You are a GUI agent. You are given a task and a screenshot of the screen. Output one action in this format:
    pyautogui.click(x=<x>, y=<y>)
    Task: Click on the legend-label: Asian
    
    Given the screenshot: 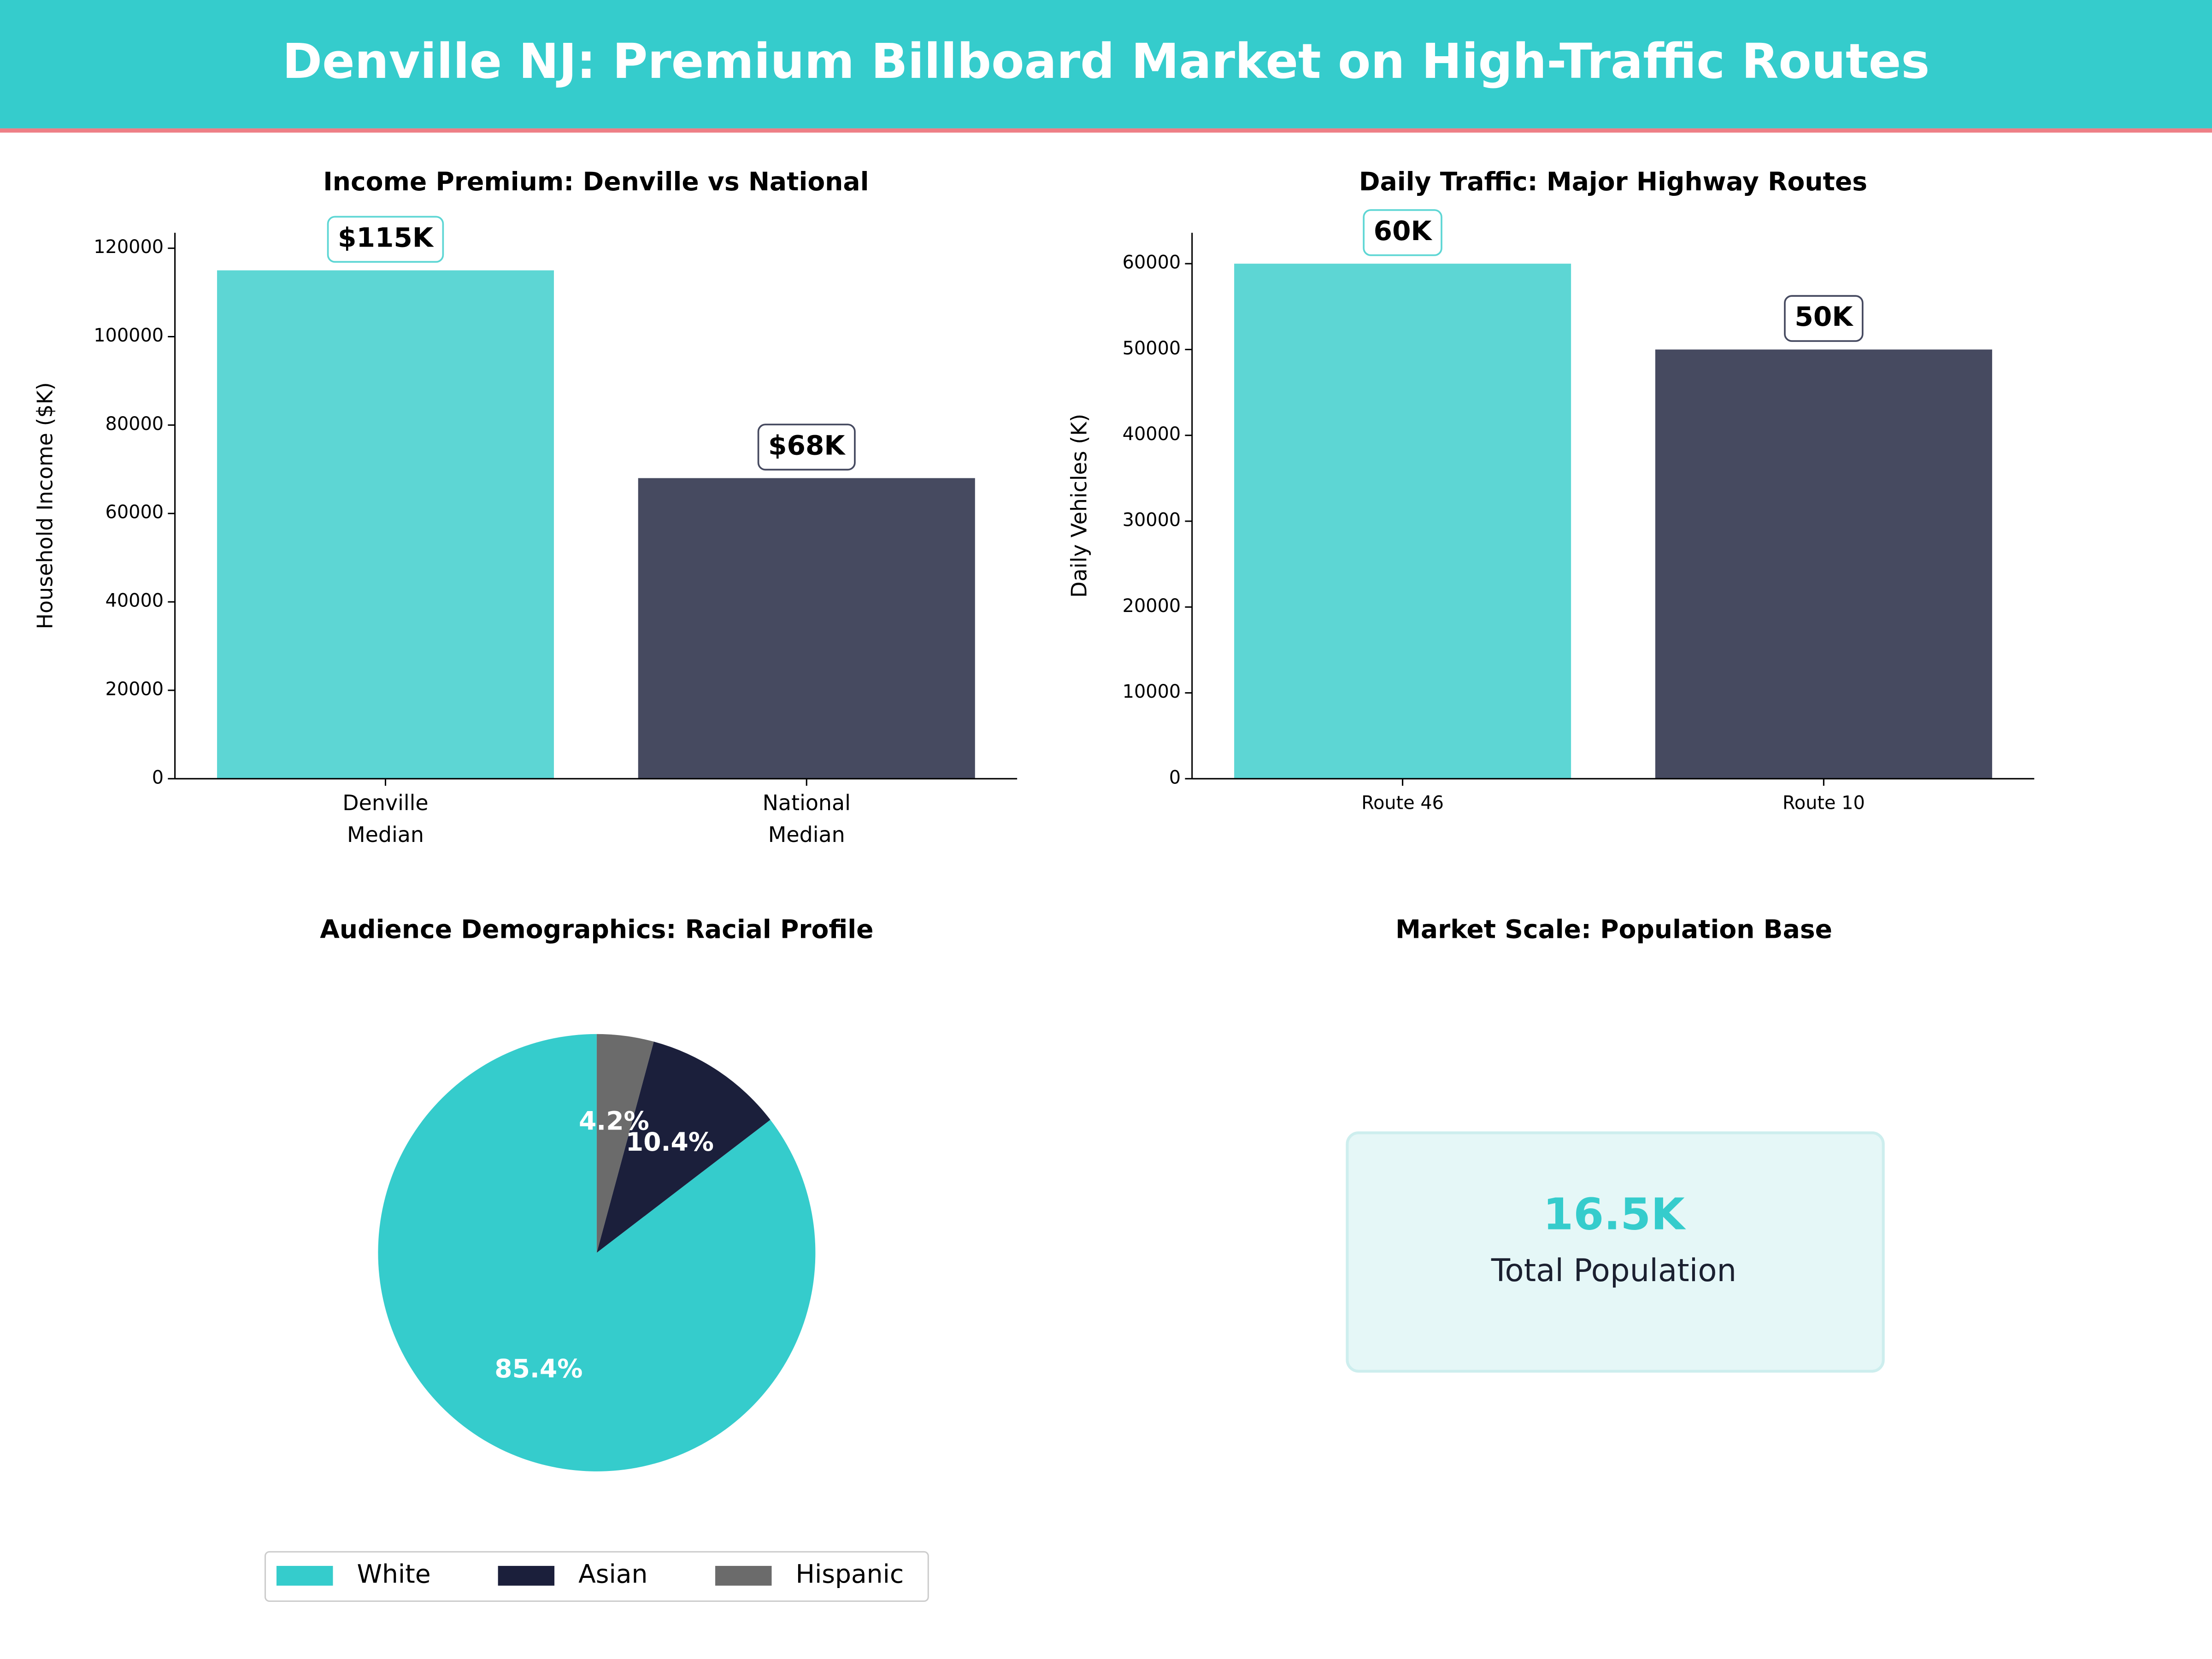 What is the action you would take?
    pyautogui.click(x=612, y=1574)
    